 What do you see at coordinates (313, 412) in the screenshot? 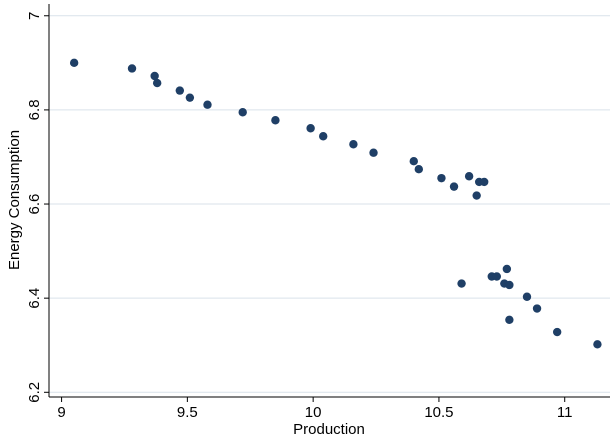
I see `x-tick-label: 10` at bounding box center [313, 412].